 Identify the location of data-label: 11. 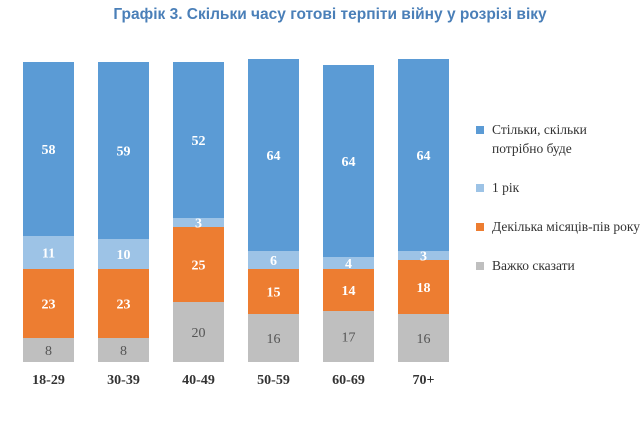
(48, 254).